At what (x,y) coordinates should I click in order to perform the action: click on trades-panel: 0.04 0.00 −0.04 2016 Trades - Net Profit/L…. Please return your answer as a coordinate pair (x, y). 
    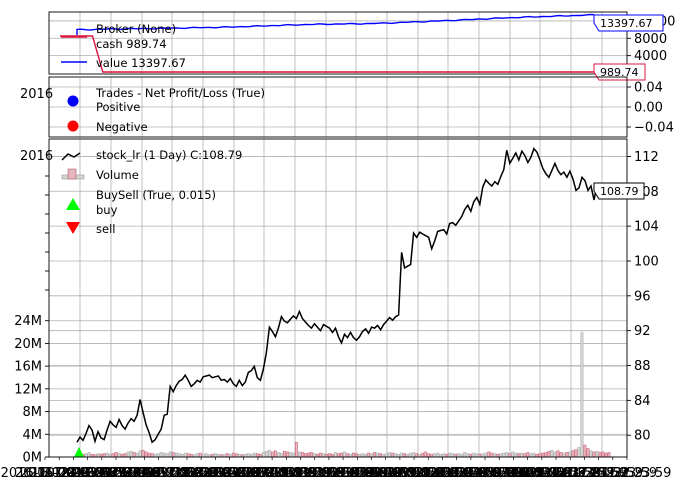
    Looking at the image, I should click on (347, 107).